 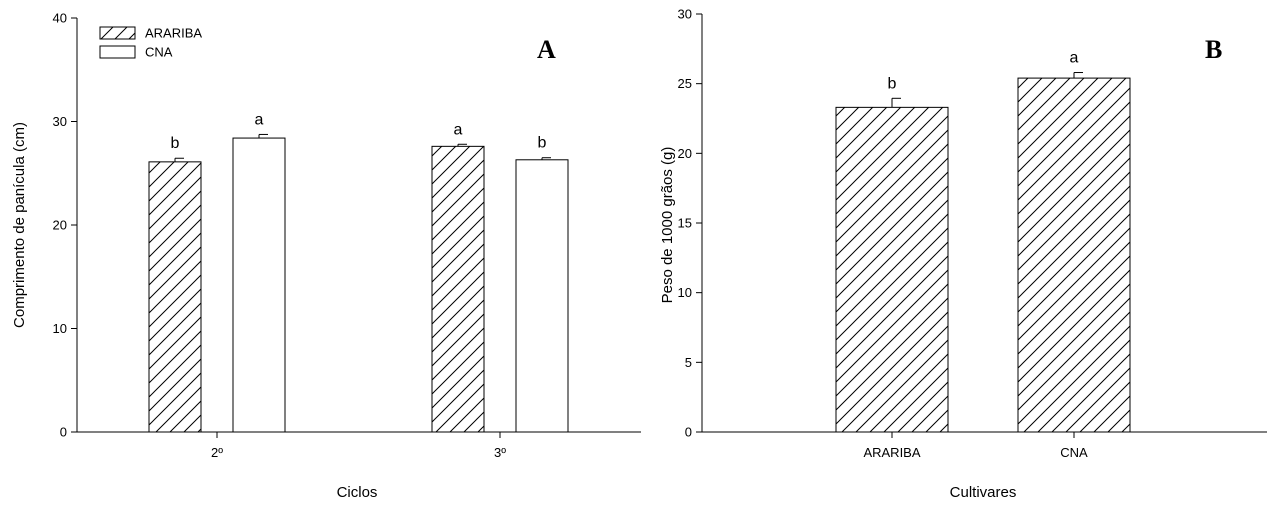 I want to click on panel-a-y-title: Comprimento de panícula (cm), so click(x=19, y=225).